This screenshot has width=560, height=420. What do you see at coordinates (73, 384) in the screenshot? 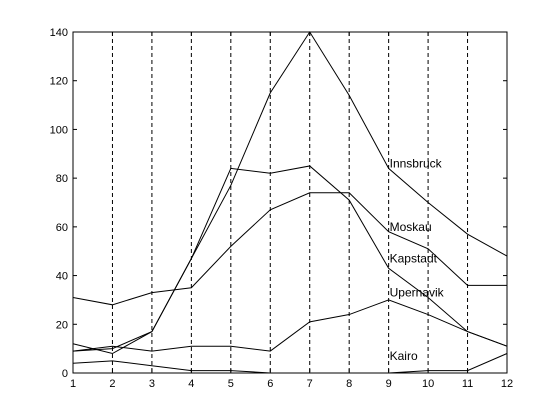
I see `x-tick-label: 1` at bounding box center [73, 384].